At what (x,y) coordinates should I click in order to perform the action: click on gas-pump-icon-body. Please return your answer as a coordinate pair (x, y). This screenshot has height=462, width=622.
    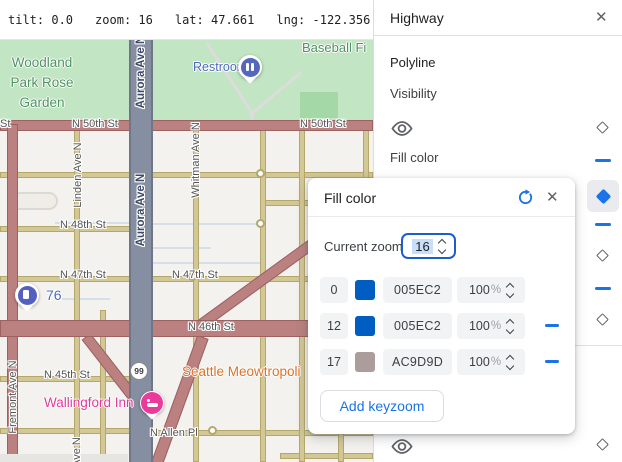
    Looking at the image, I should click on (26, 294).